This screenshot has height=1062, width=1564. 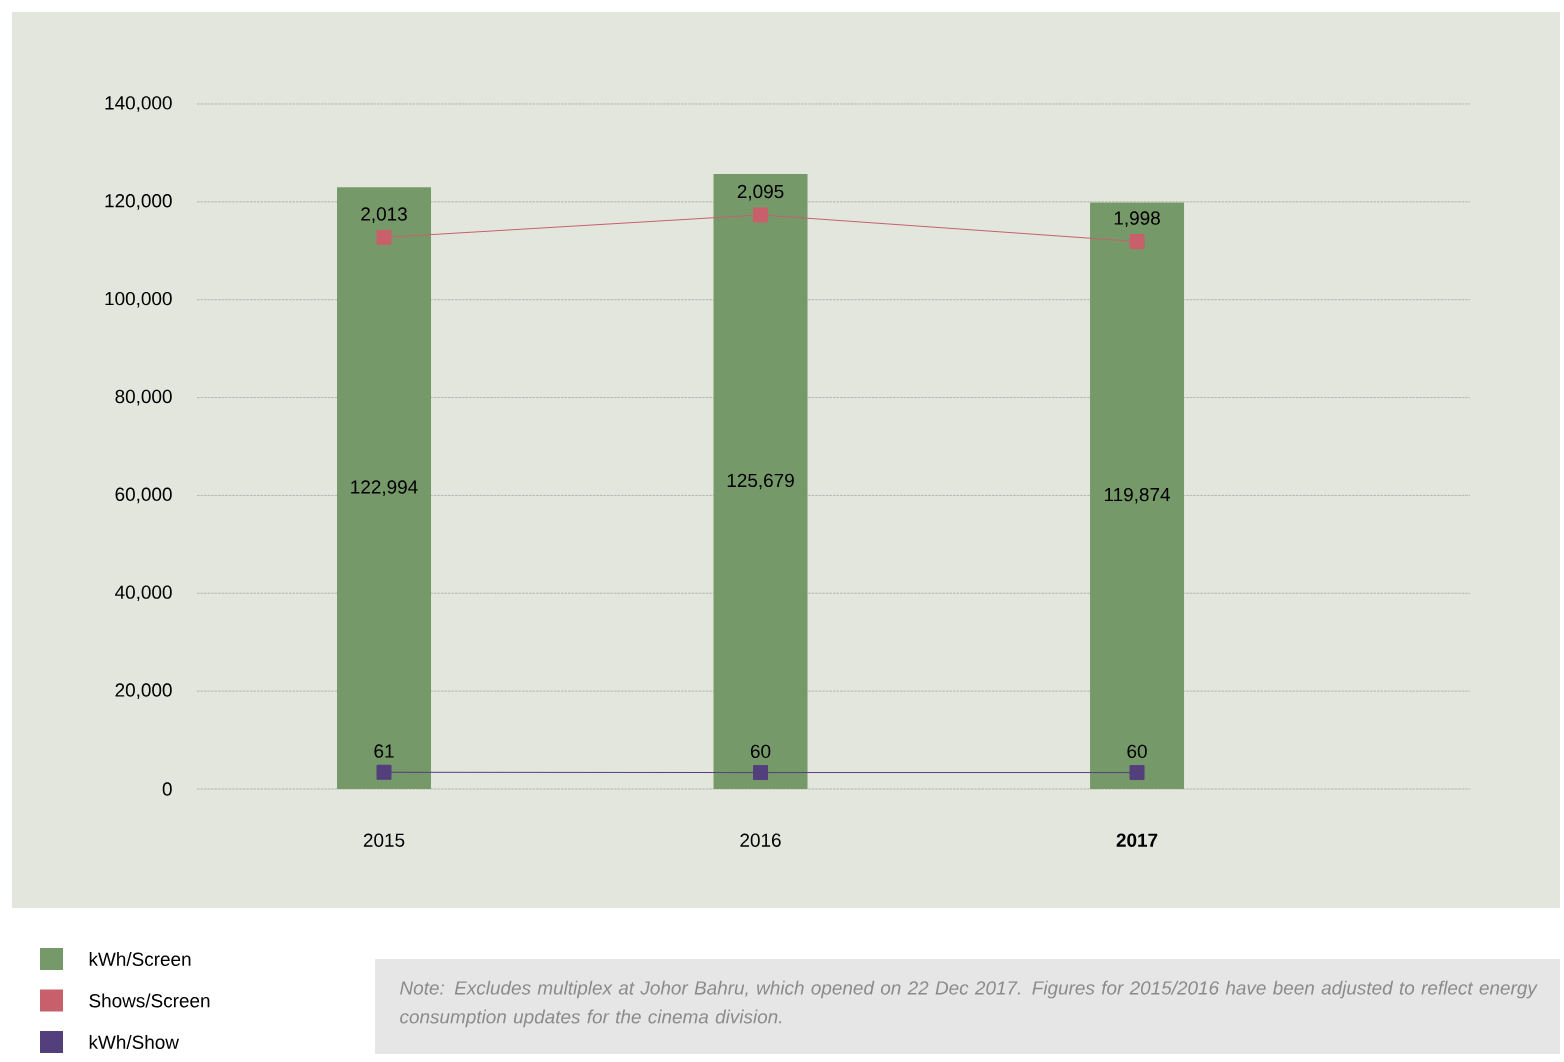 What do you see at coordinates (138, 202) in the screenshot?
I see `y-tick-label: 120,000` at bounding box center [138, 202].